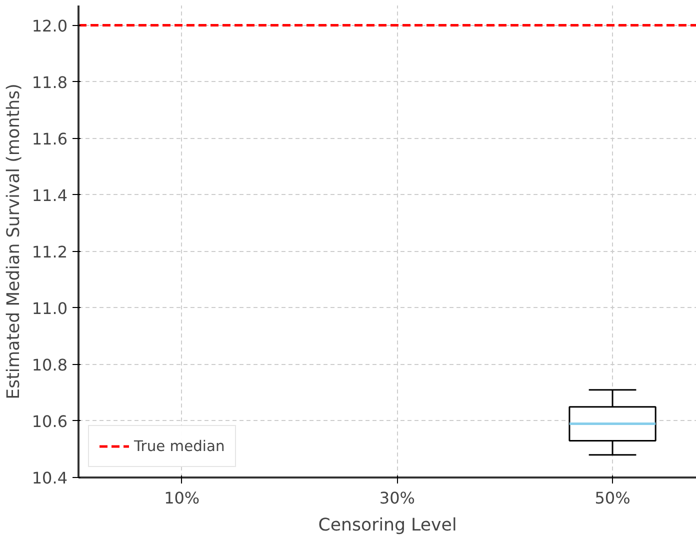  I want to click on y-tick-label: 10.6, so click(50, 421).